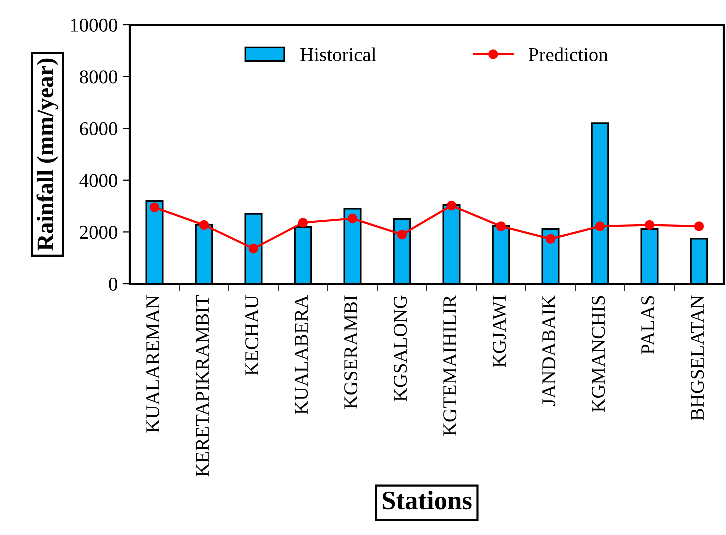 The image size is (726, 535). What do you see at coordinates (549, 350) in the screenshot?
I see `x-tick-label: JANDABAIK` at bounding box center [549, 350].